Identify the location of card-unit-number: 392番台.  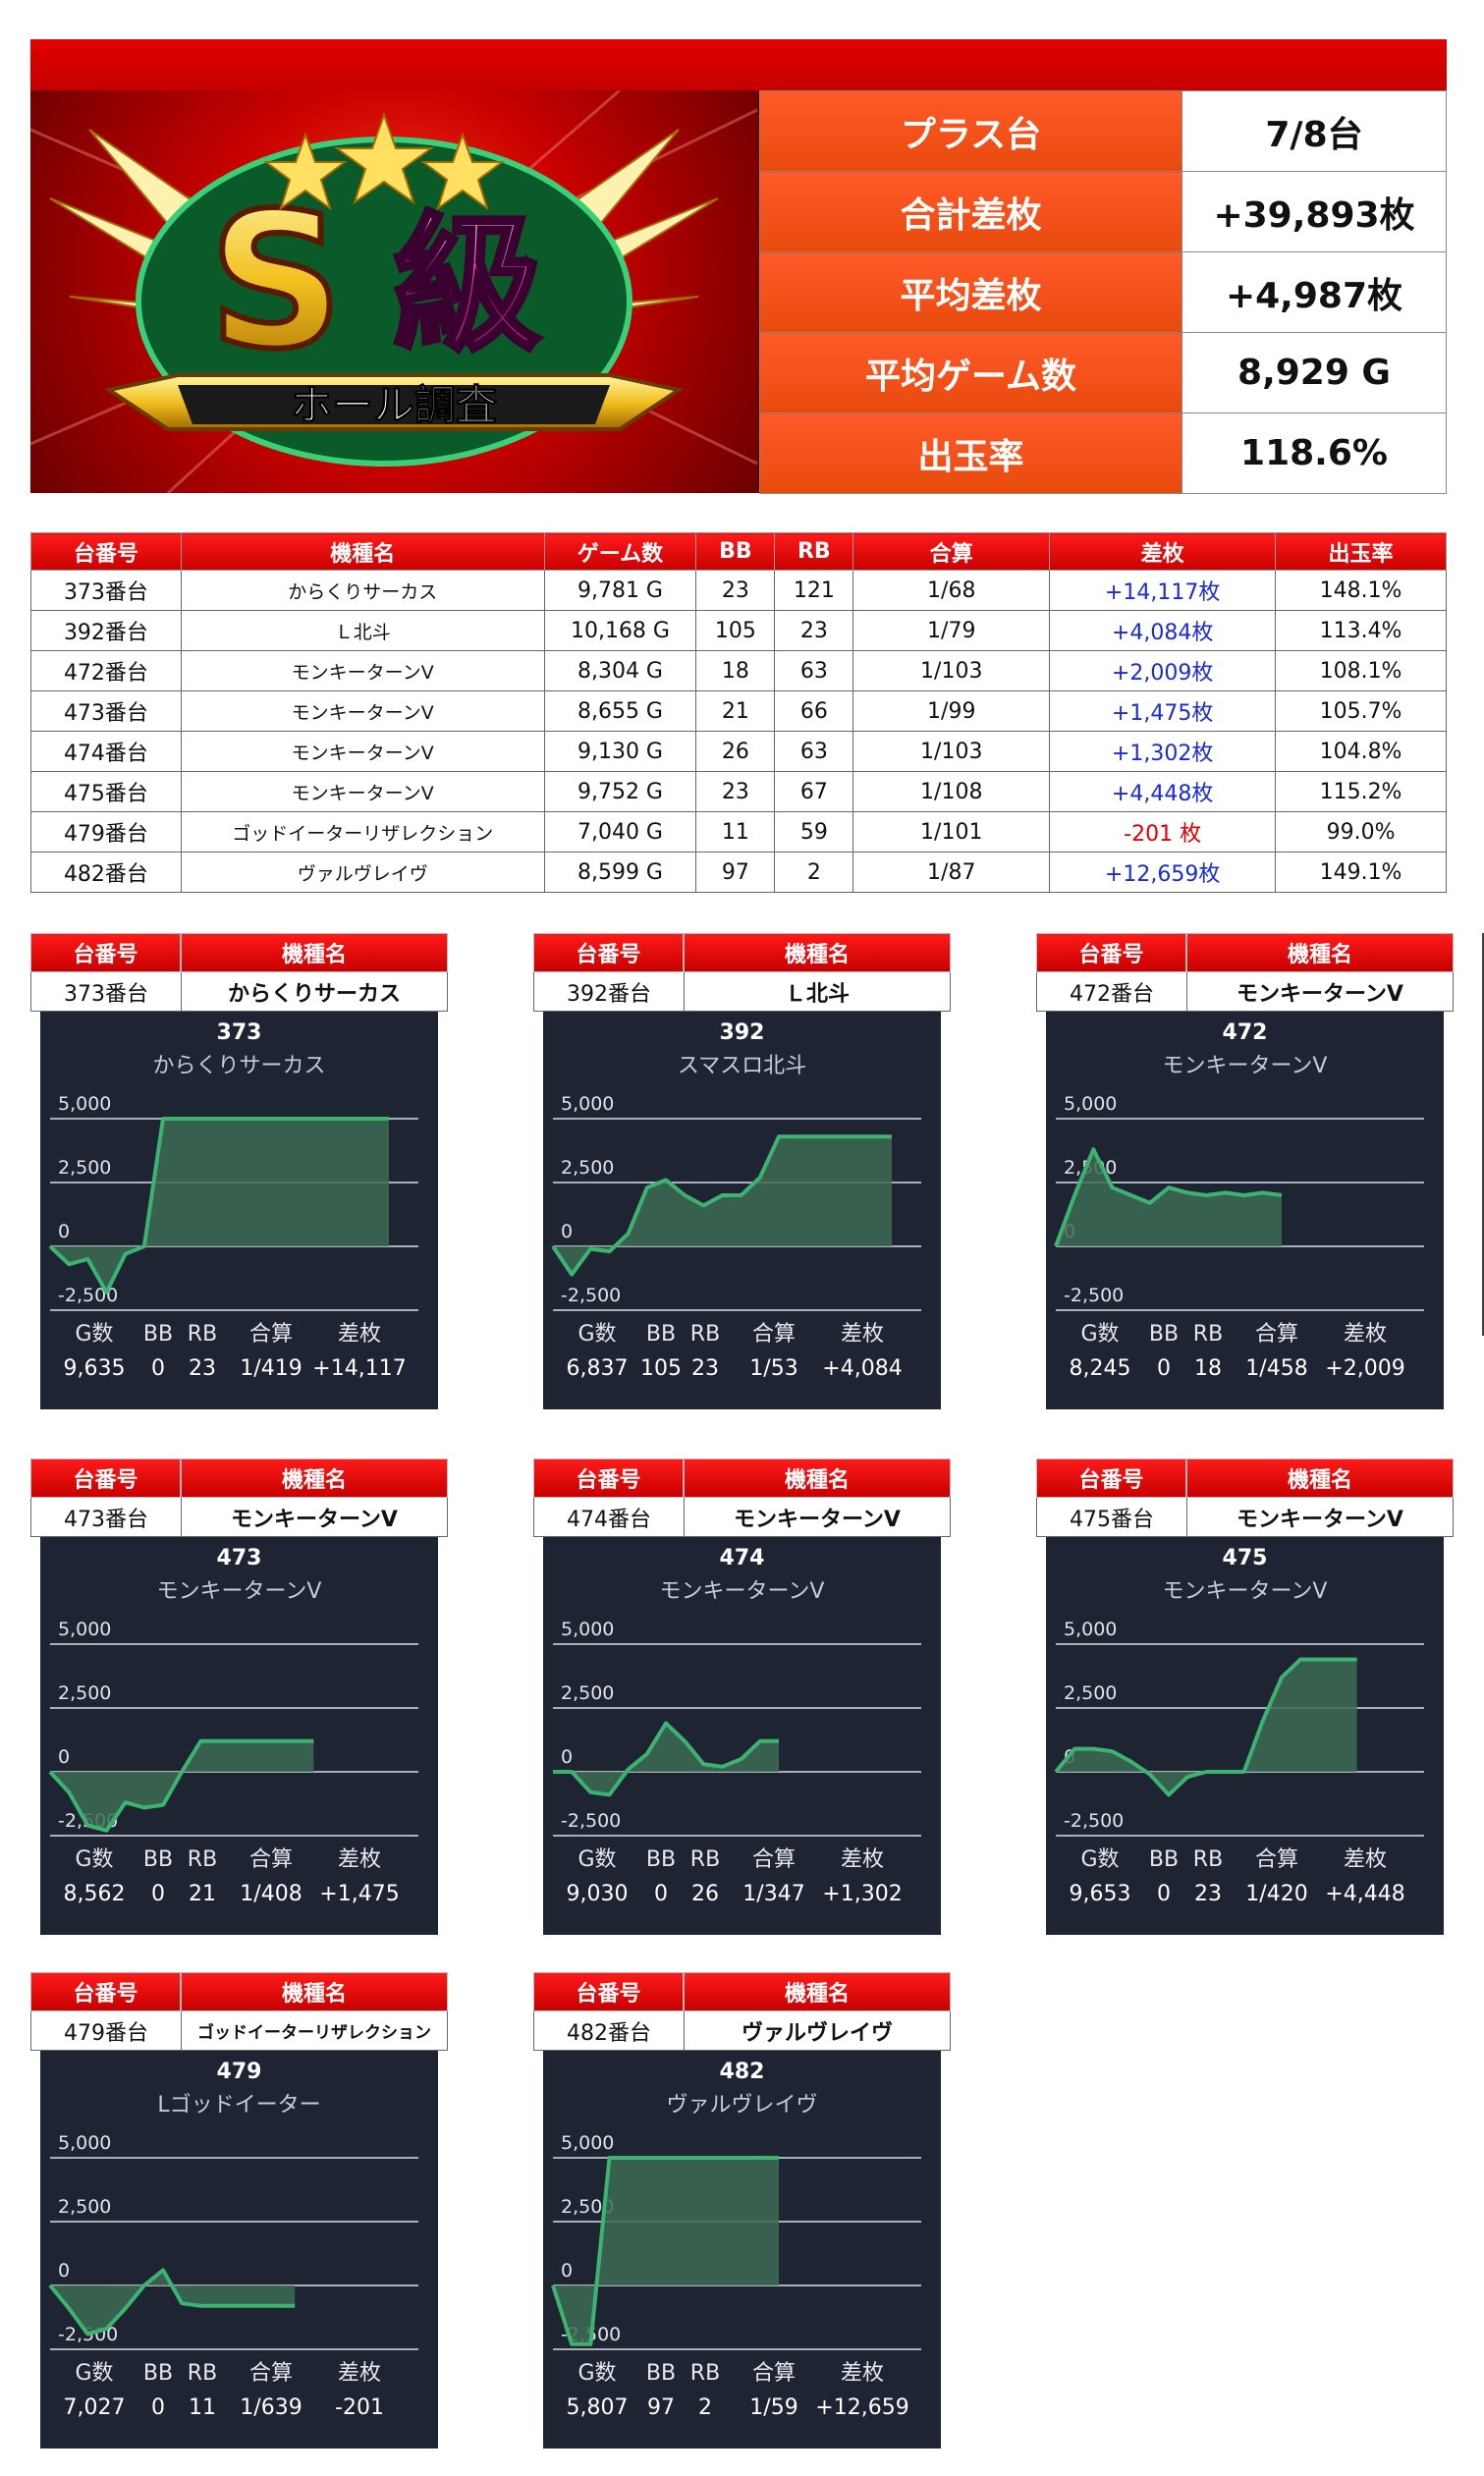
(609, 991).